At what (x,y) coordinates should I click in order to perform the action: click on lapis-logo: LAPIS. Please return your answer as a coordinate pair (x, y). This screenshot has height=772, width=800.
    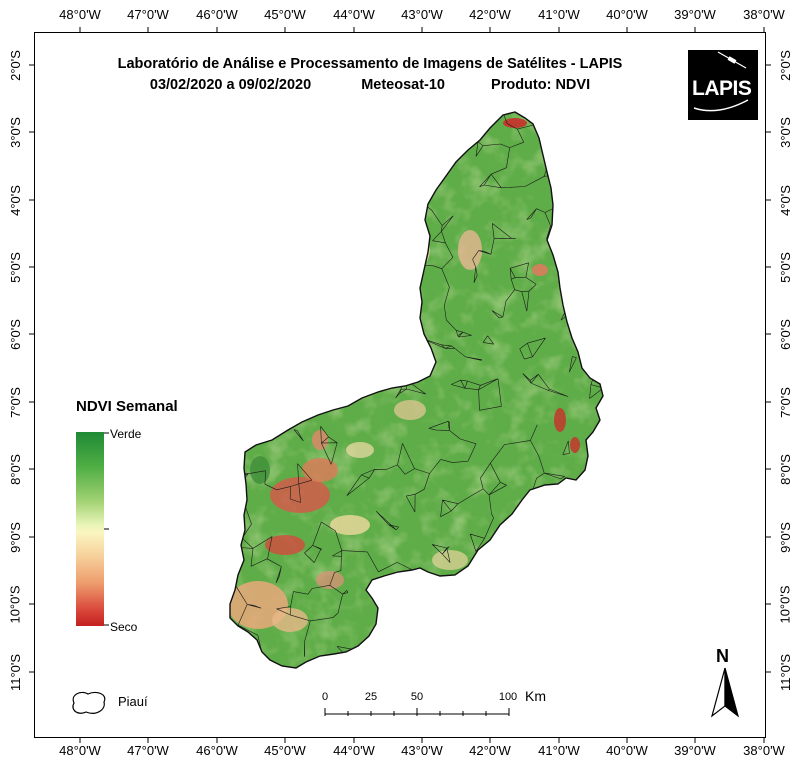
    Looking at the image, I should click on (723, 85).